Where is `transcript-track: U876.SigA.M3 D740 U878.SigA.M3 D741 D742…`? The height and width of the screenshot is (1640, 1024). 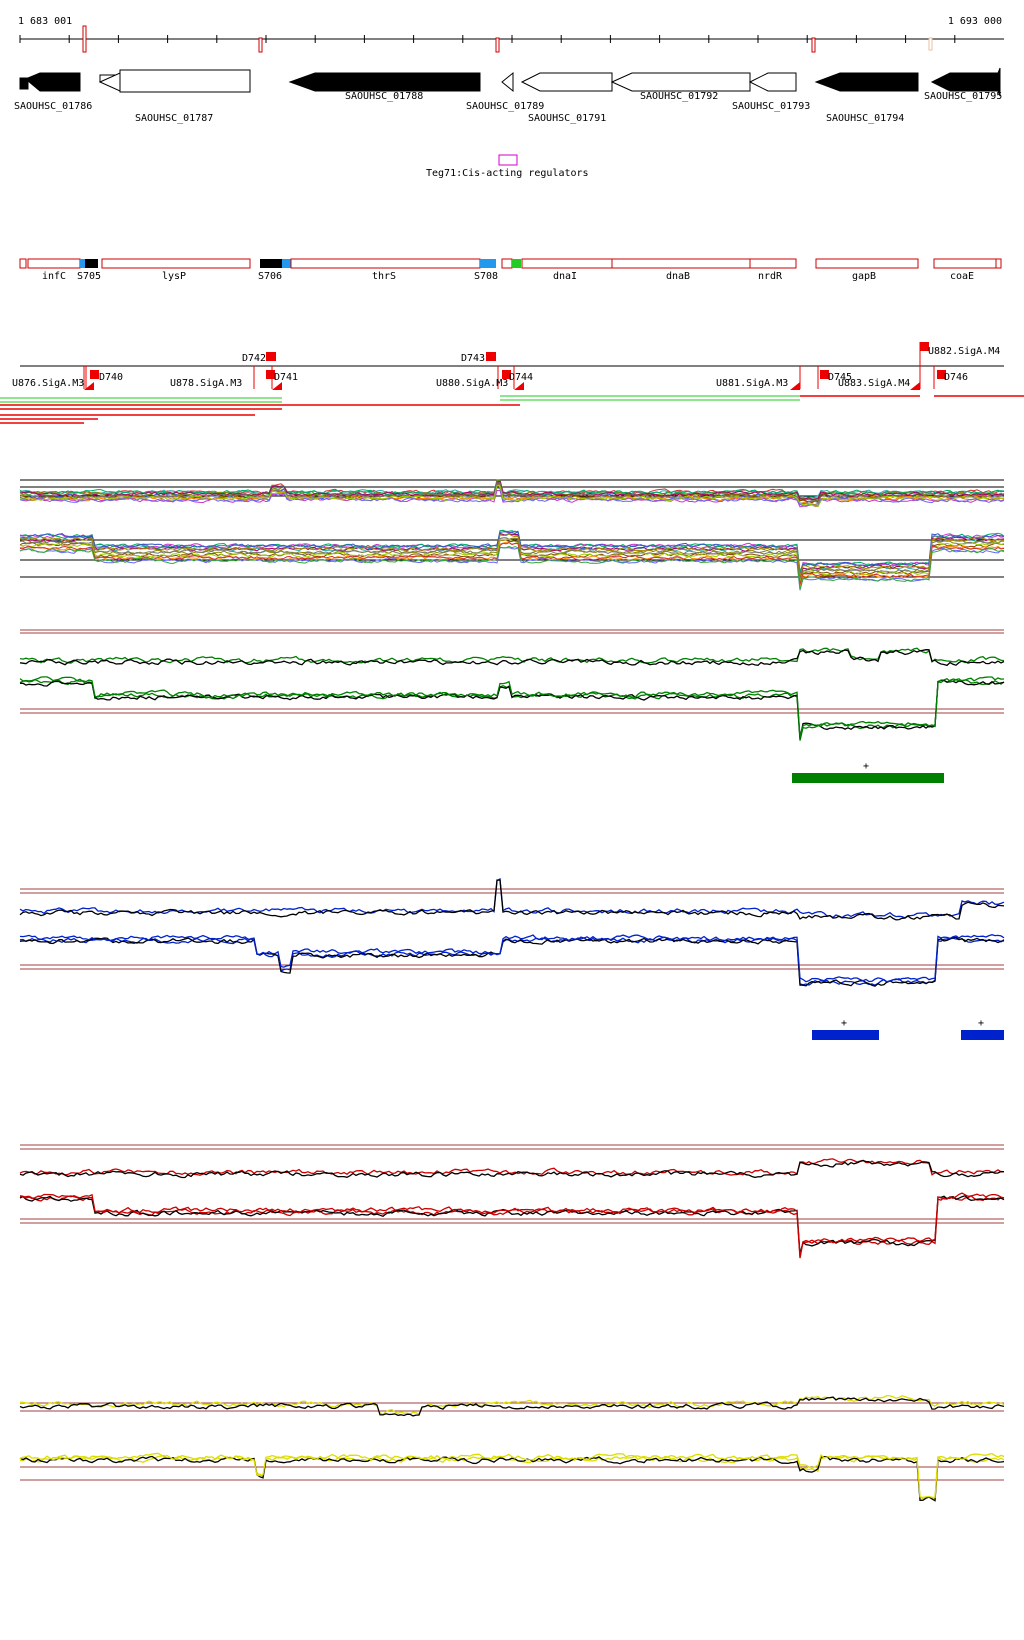 transcript-track: U876.SigA.M3 D740 U878.SigA.M3 D741 D742… is located at coordinates (512, 383).